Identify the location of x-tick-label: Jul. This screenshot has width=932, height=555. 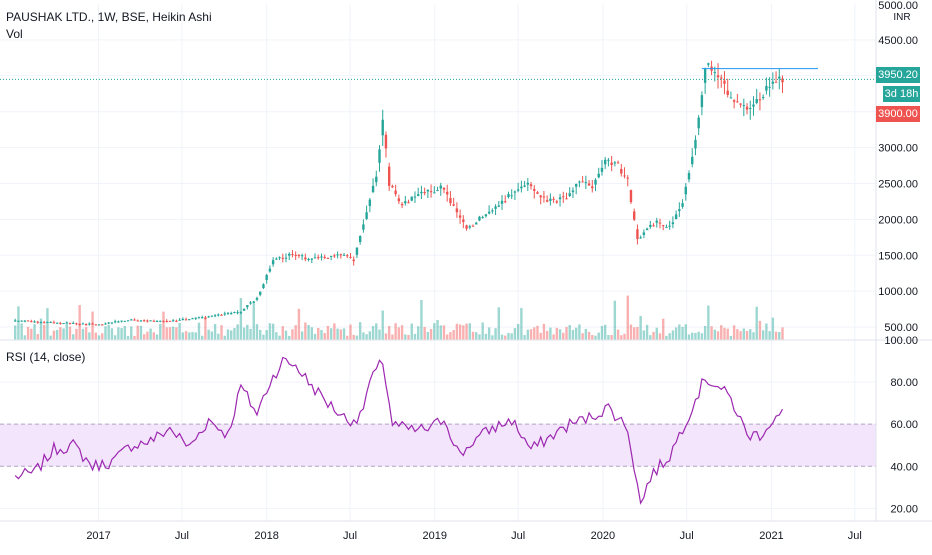
(518, 536).